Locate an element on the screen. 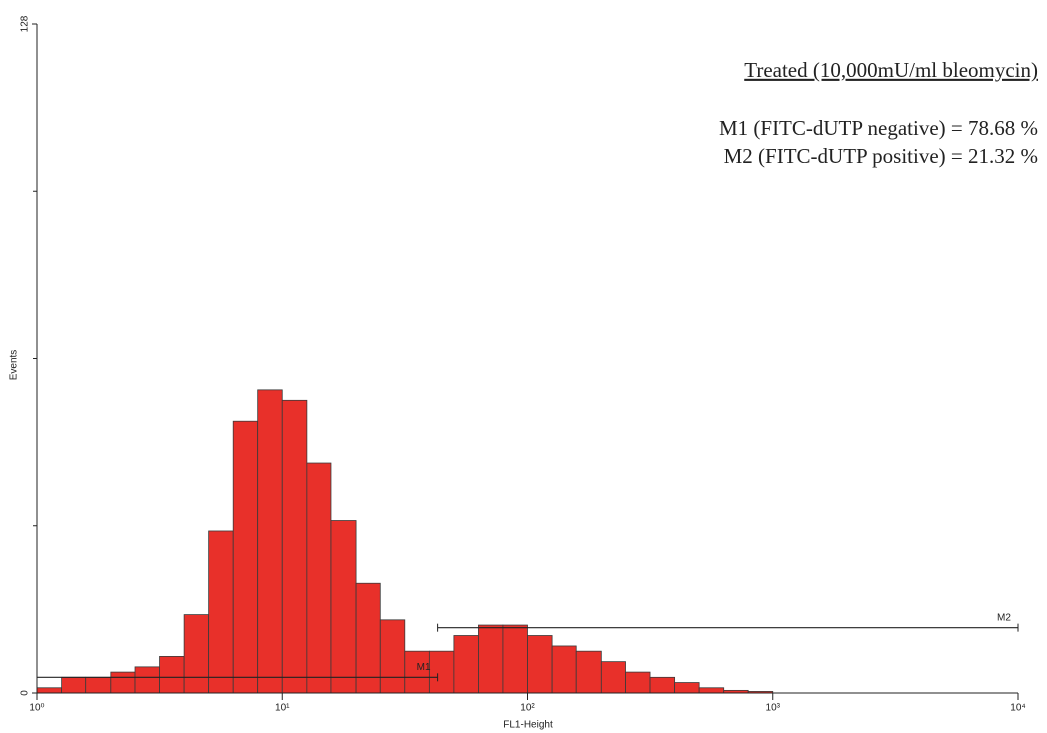  marker-label: M1 is located at coordinates (424, 667).